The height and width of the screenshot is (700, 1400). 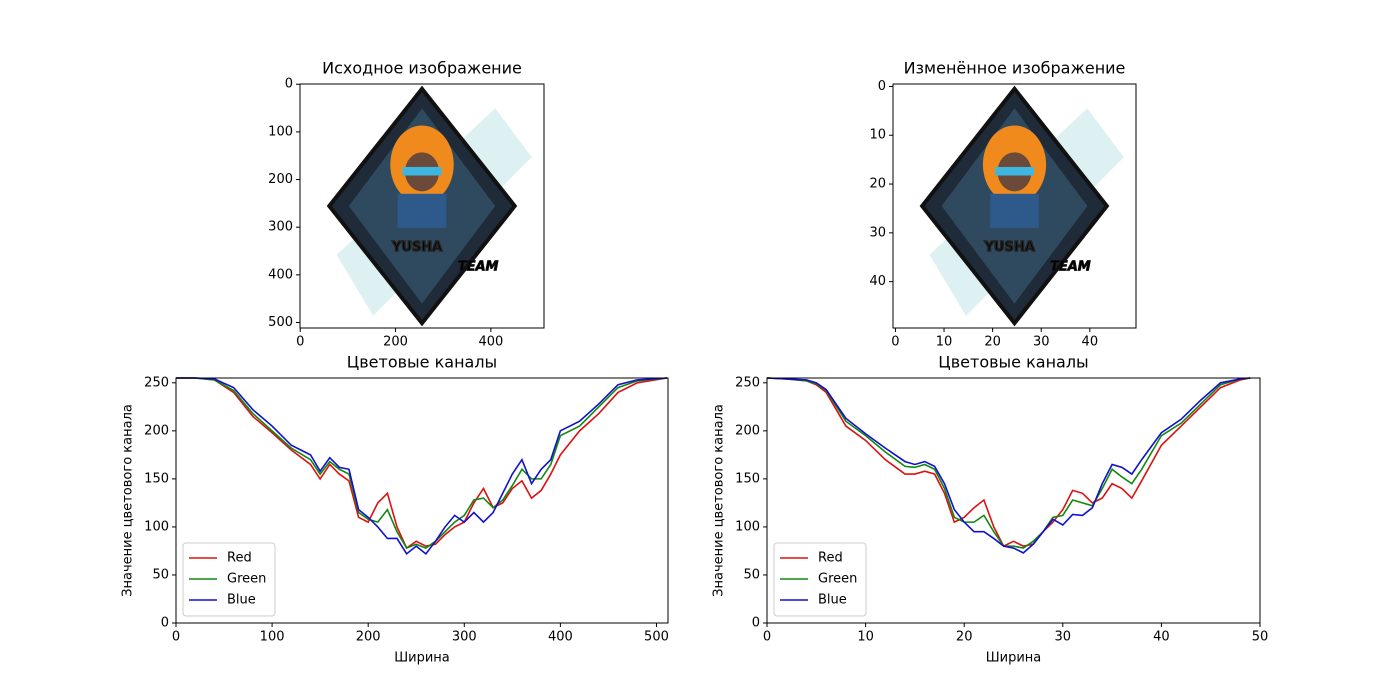 What do you see at coordinates (272, 637) in the screenshot?
I see `x-tick-label: 100` at bounding box center [272, 637].